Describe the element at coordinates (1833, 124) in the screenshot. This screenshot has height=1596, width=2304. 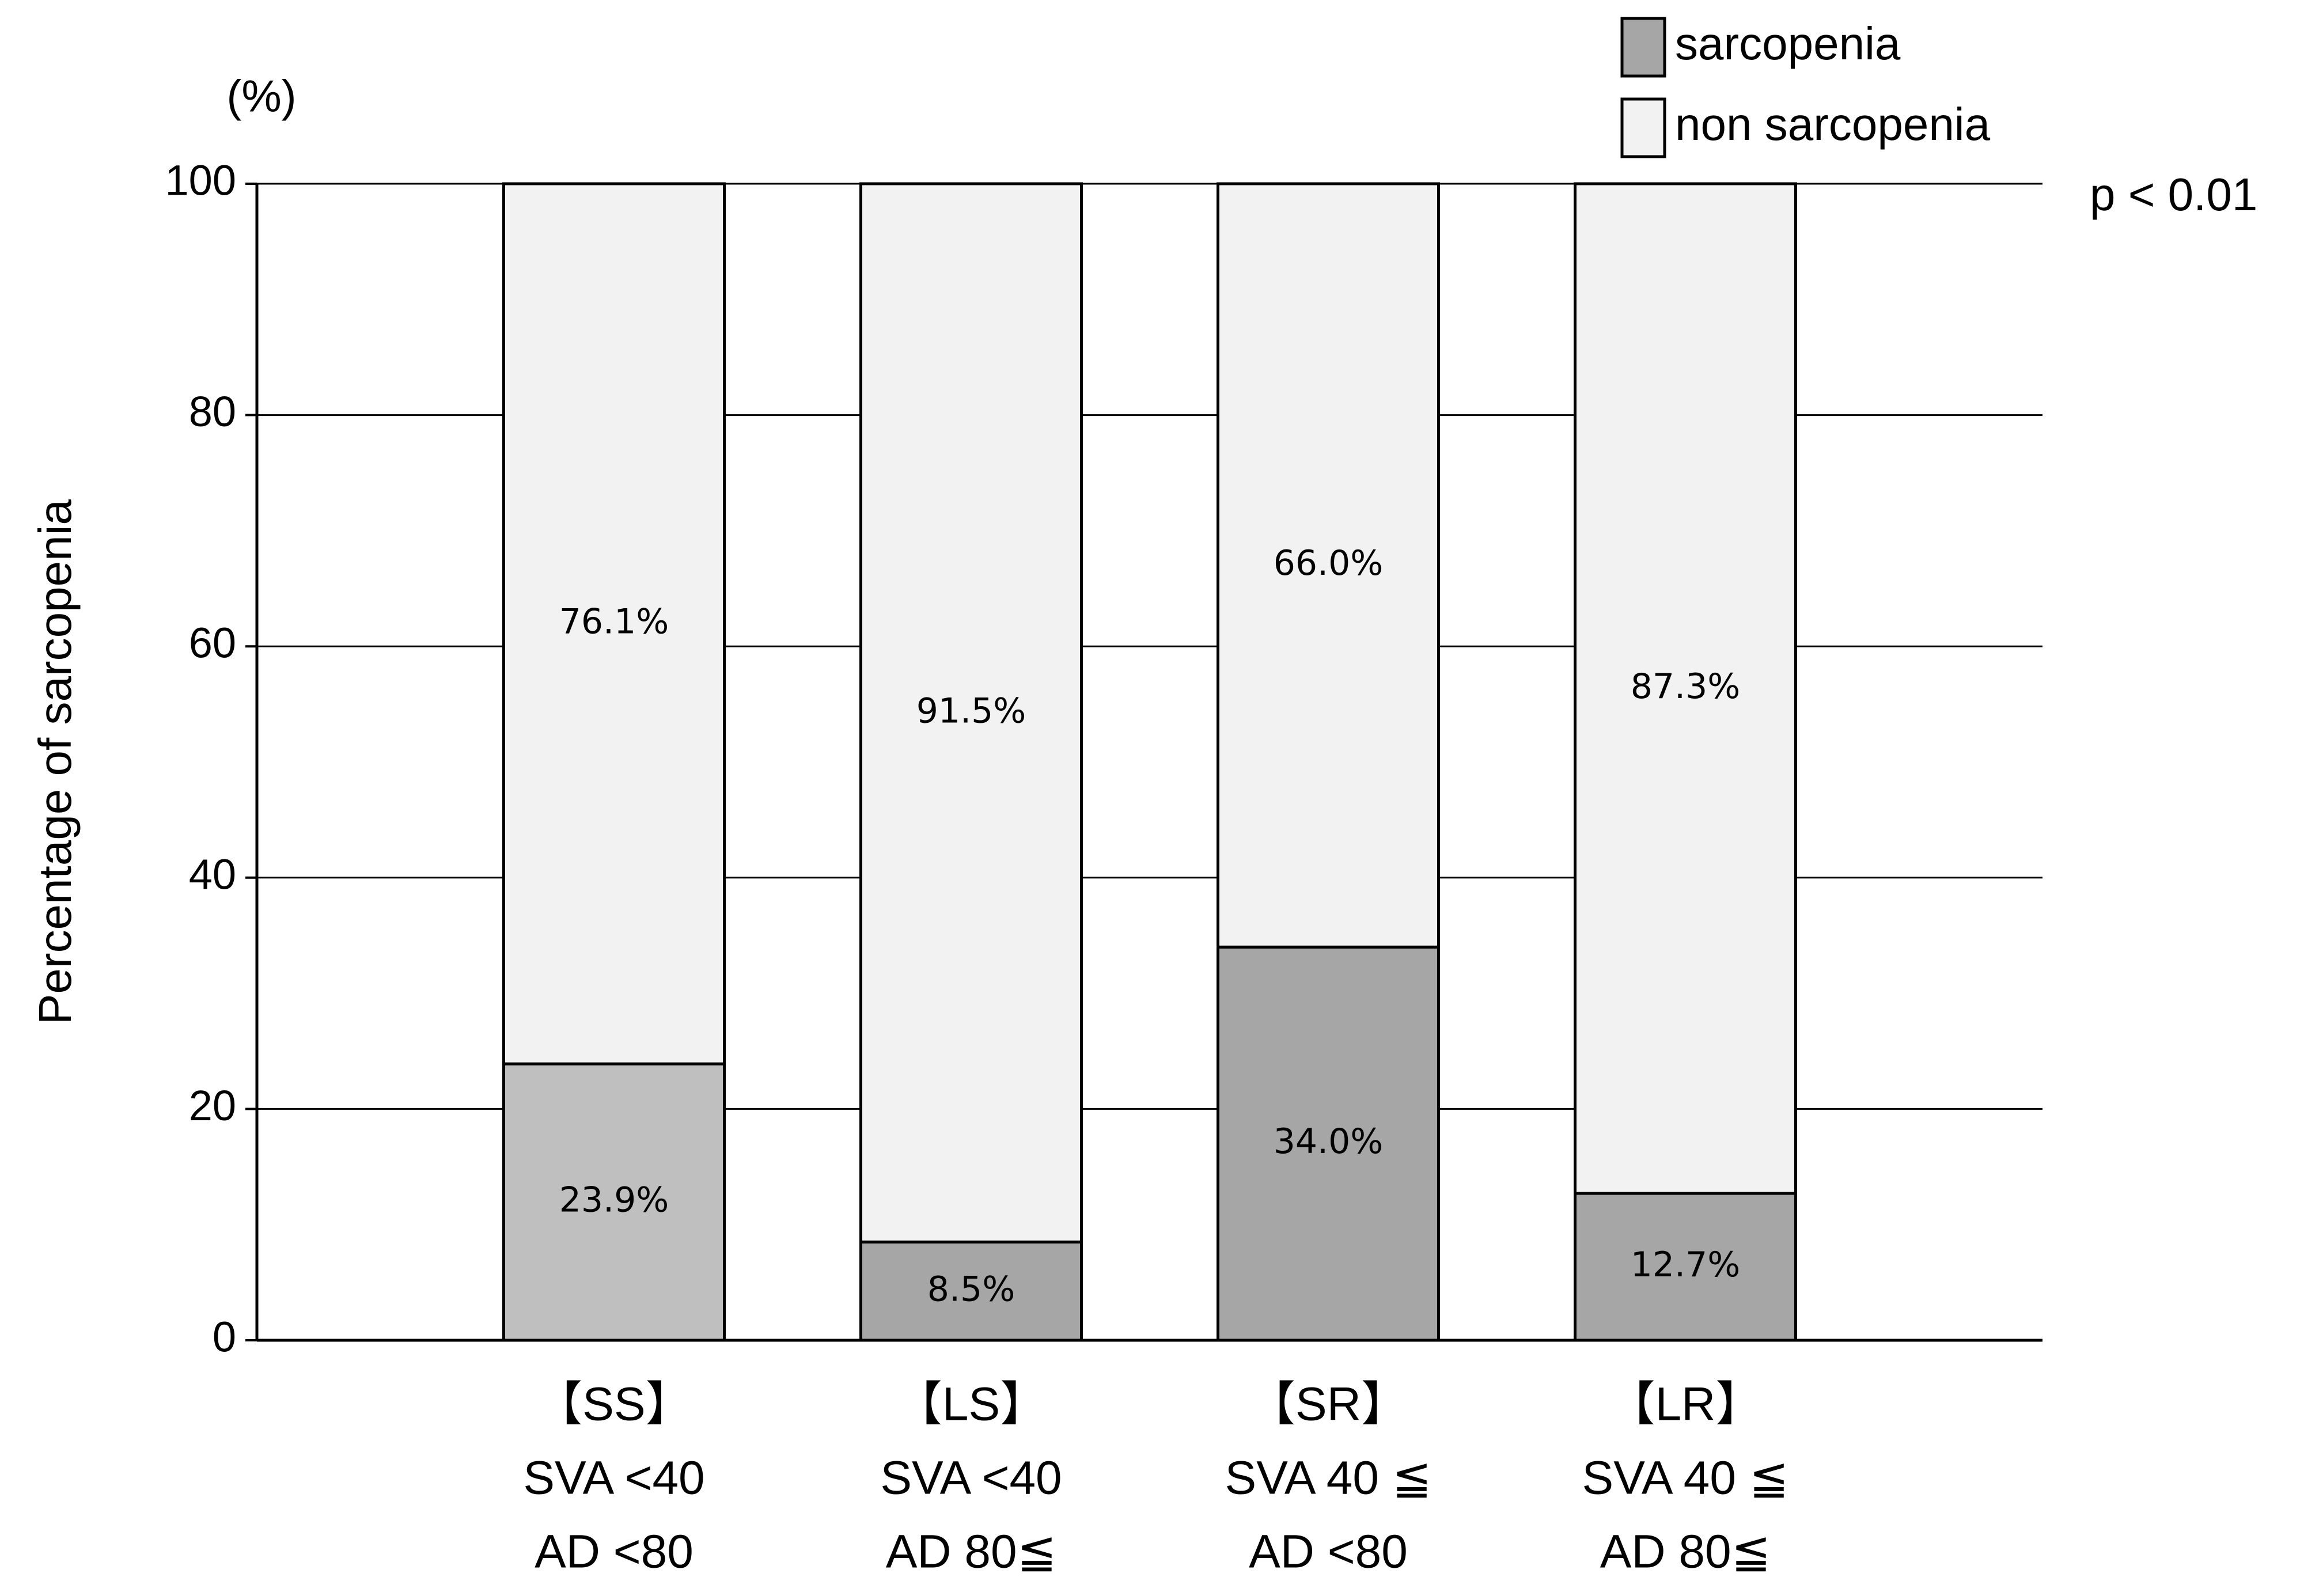
I see `legend-label: non sarcopenia` at that location.